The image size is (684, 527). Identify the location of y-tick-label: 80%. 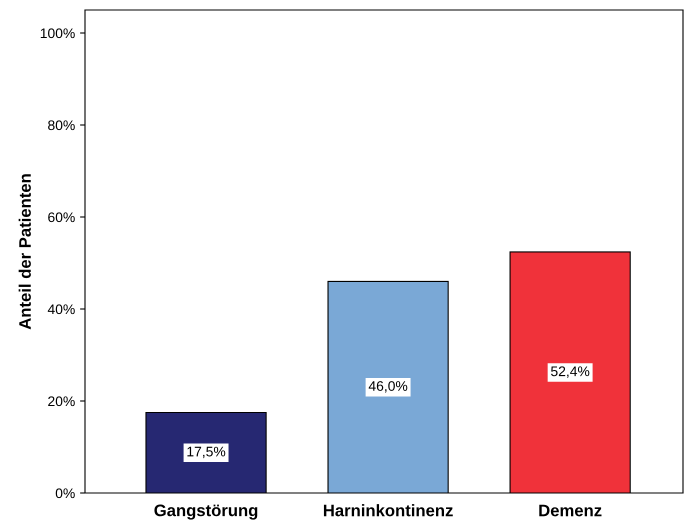
(61, 125).